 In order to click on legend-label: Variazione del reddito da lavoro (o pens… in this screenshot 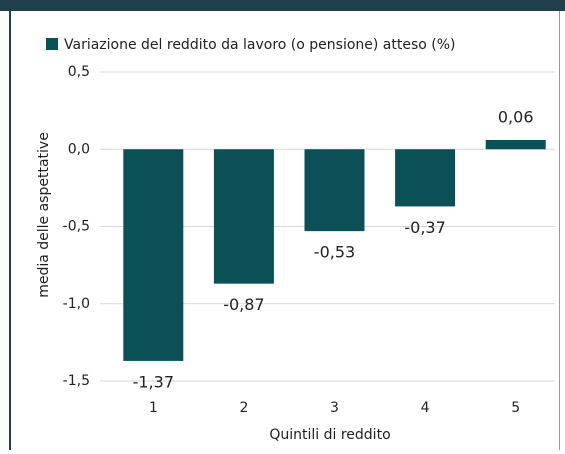, I will do `click(260, 45)`.